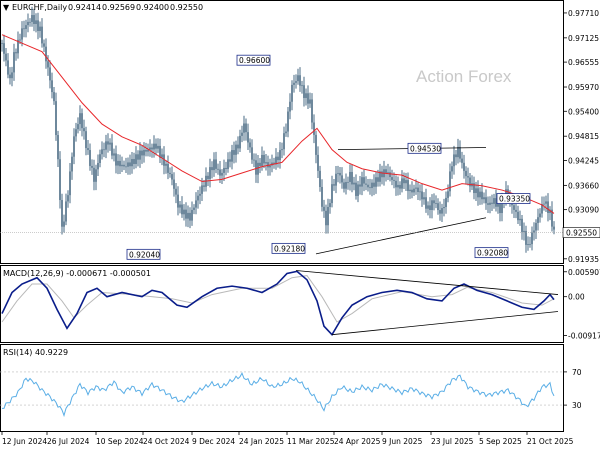 The width and height of the screenshot is (600, 450). What do you see at coordinates (583, 62) in the screenshot?
I see `price-tick-label: 0.96555` at bounding box center [583, 62].